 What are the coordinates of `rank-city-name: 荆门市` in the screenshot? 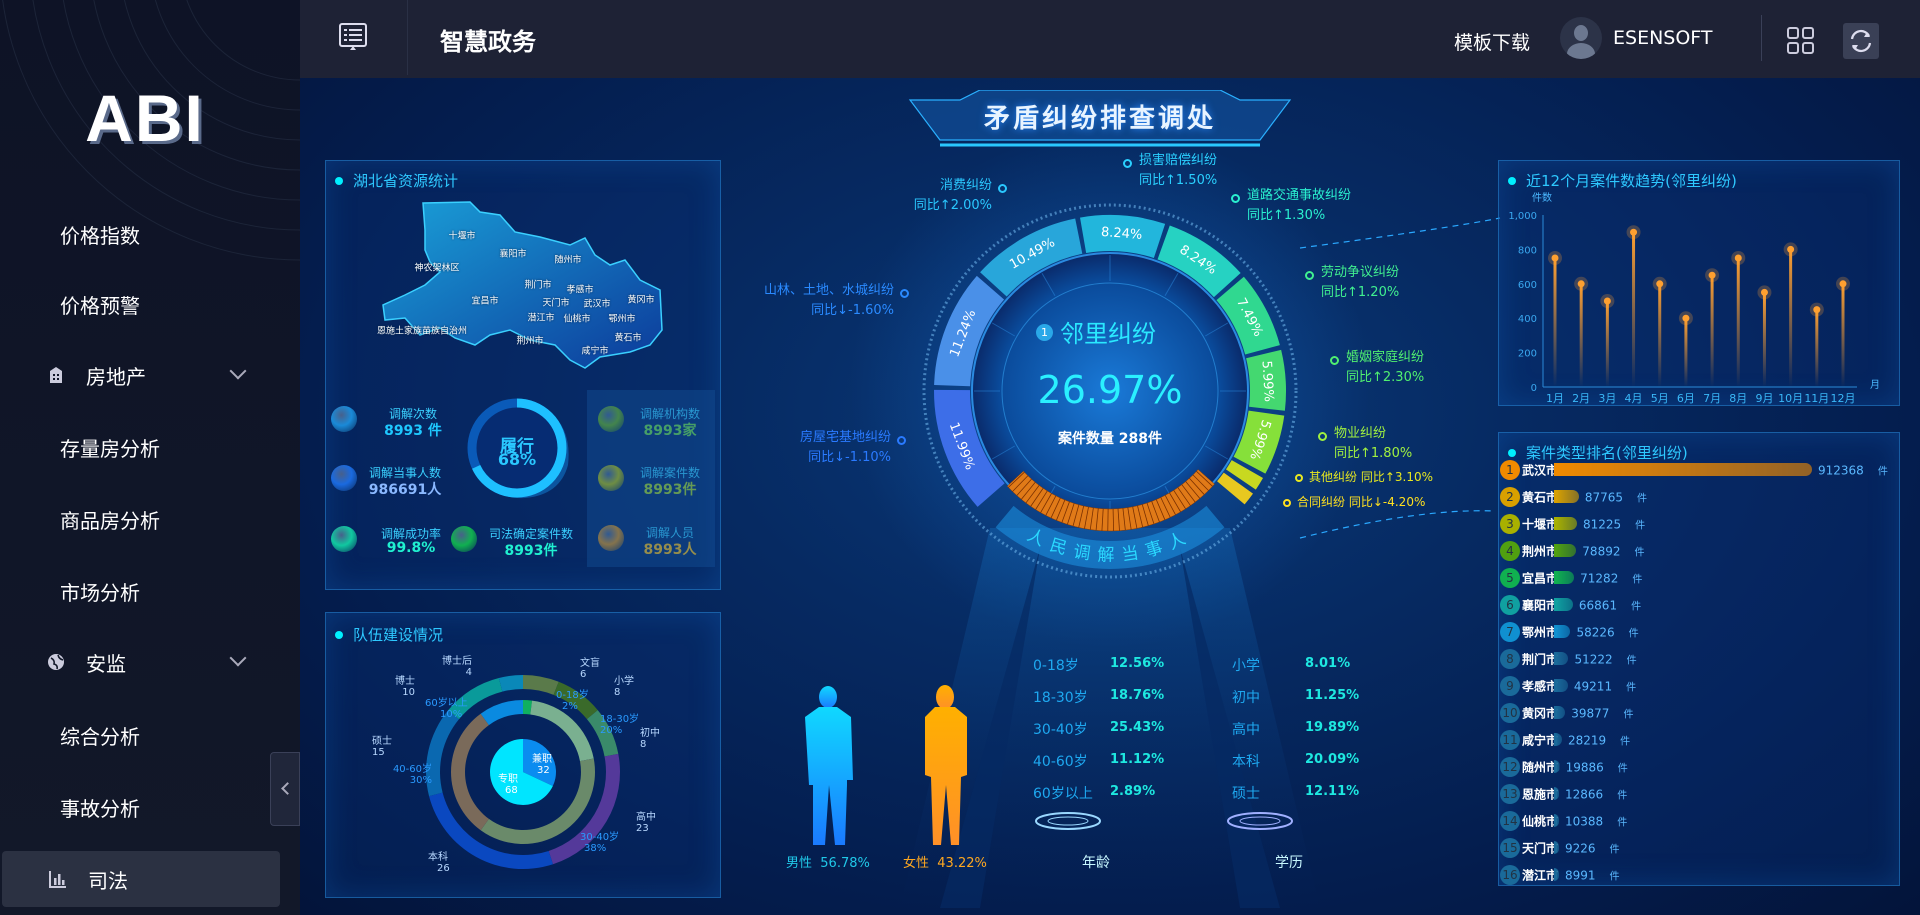 It's located at (1540, 659).